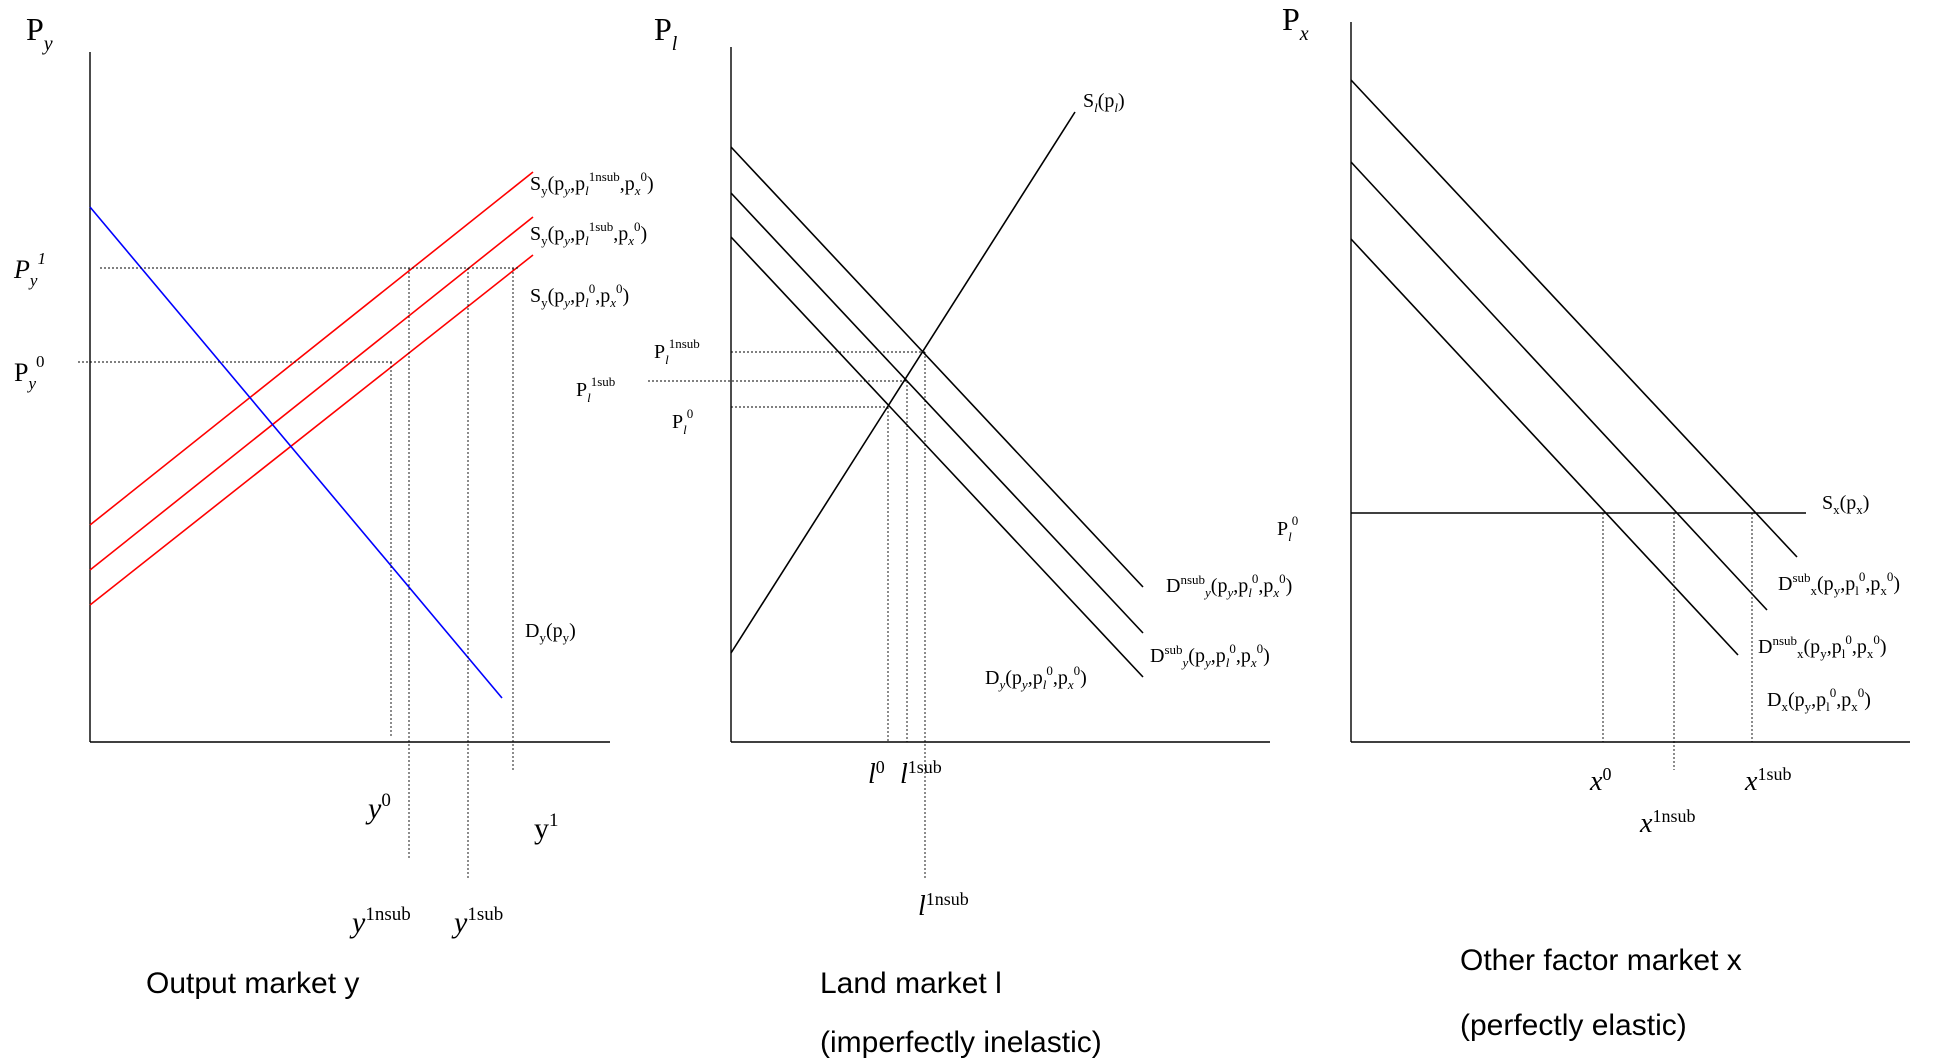  What do you see at coordinates (1295, 23) in the screenshot?
I see `axis-label-px: Px` at bounding box center [1295, 23].